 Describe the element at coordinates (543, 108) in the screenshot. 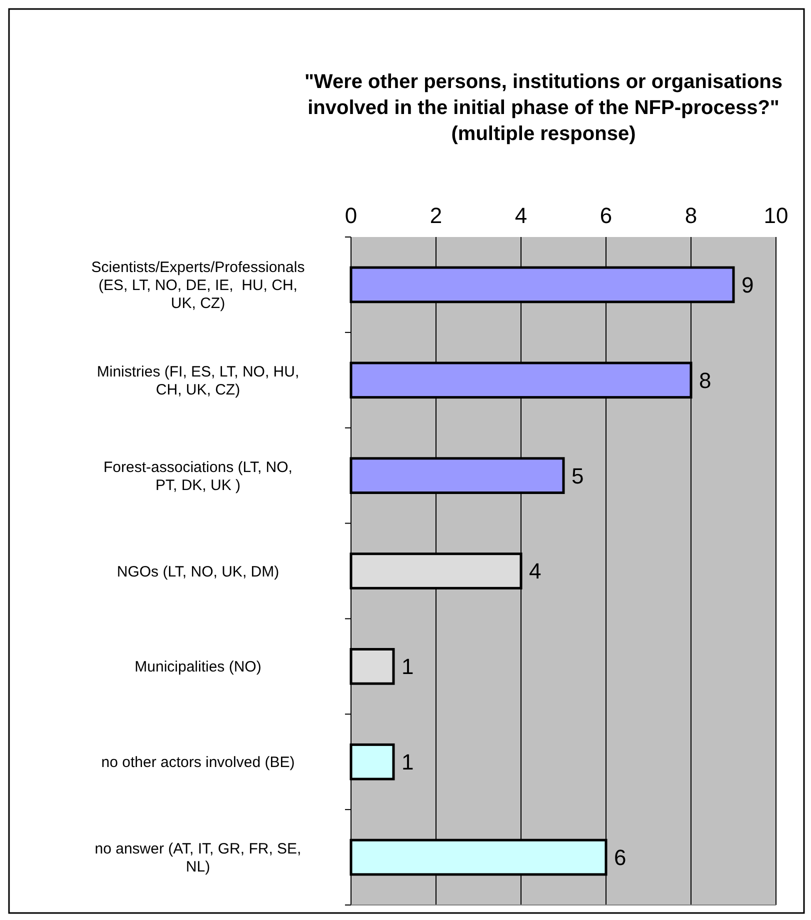

I see `chart-title: "Were other persons, institutions or organisations involved in the initial phase of the NFP-process?" (multiple response)` at that location.